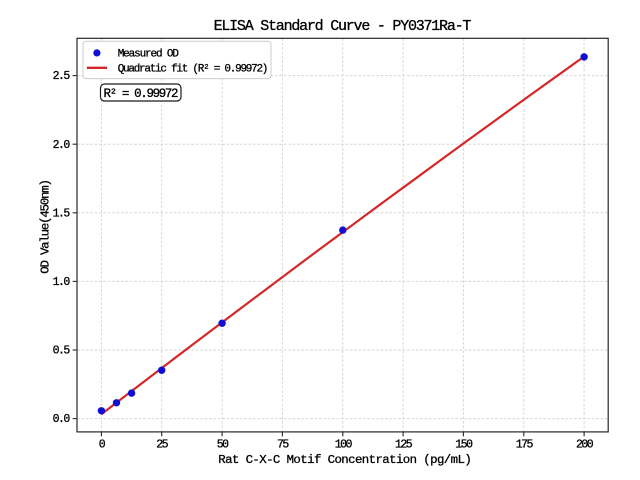 This screenshot has height=480, width=640. Describe the element at coordinates (149, 55) in the screenshot. I see `svg-text: Measured OD` at that location.